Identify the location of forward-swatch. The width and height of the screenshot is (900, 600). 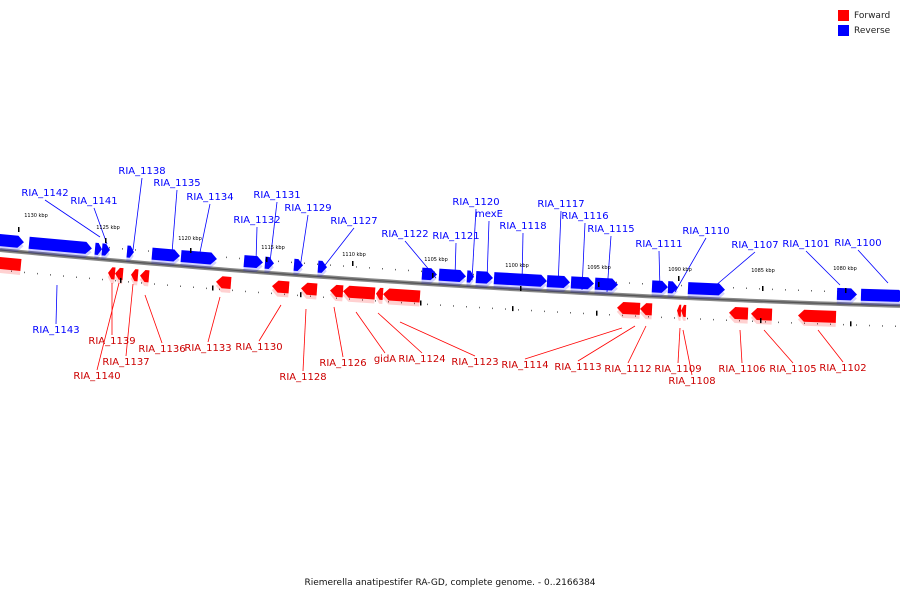
(843, 15).